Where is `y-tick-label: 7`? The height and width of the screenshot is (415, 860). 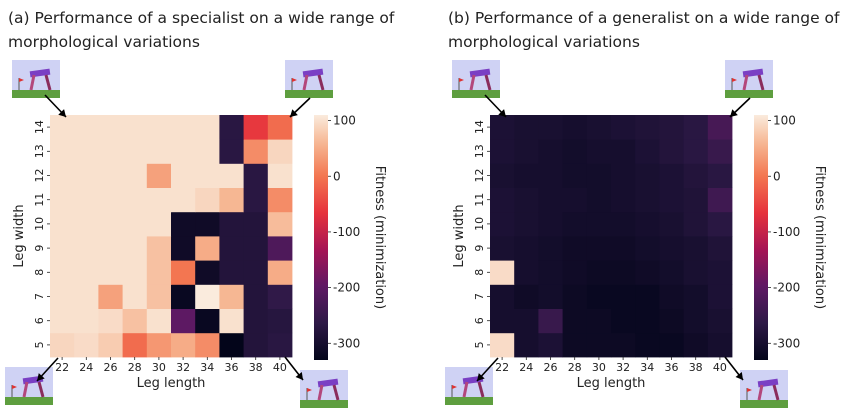 y-tick-label: 7 is located at coordinates (39, 296).